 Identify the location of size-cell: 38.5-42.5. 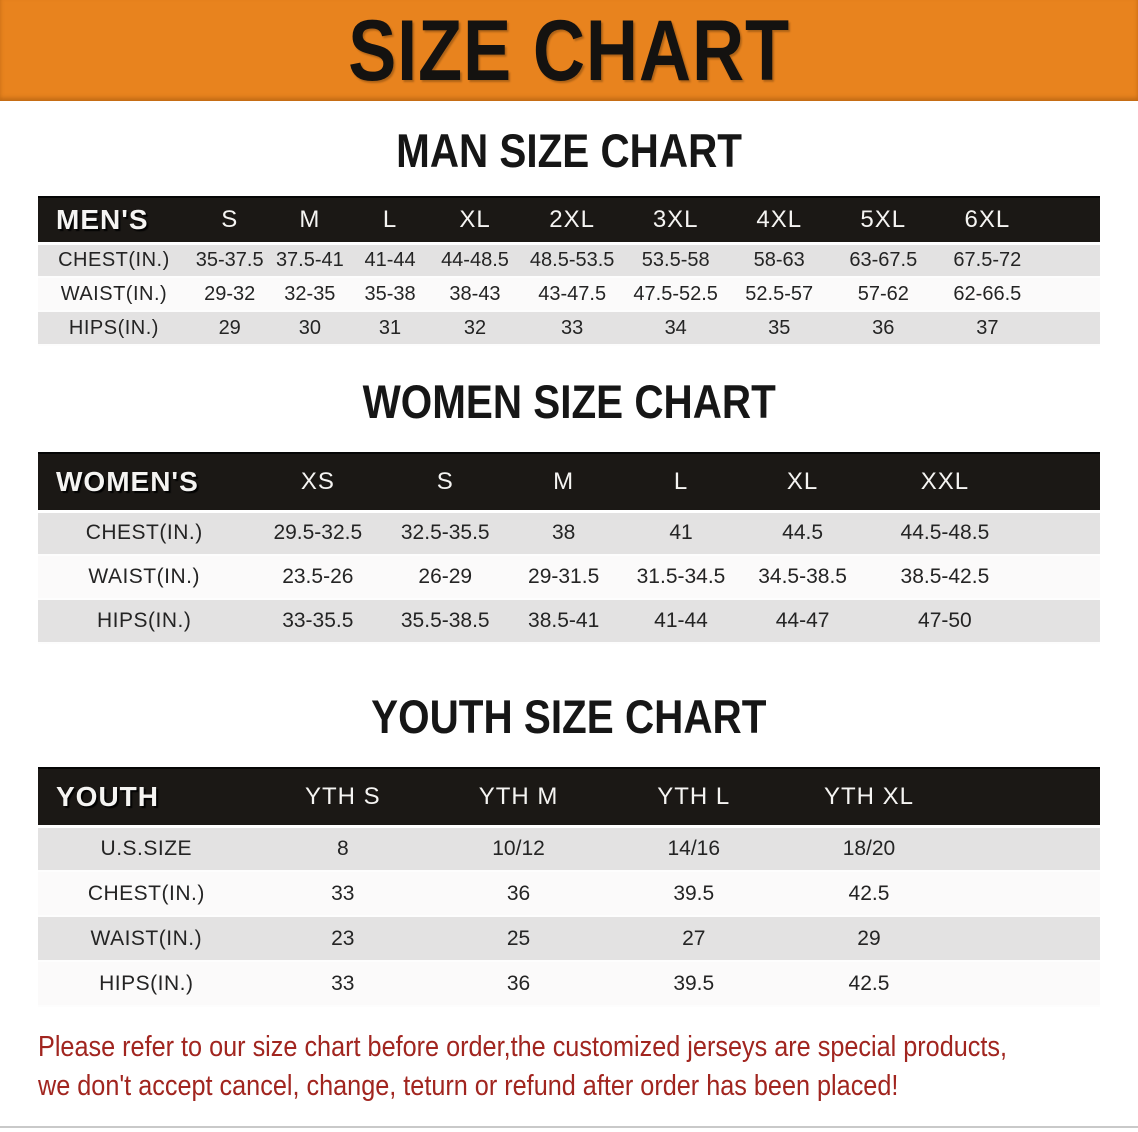
(945, 577).